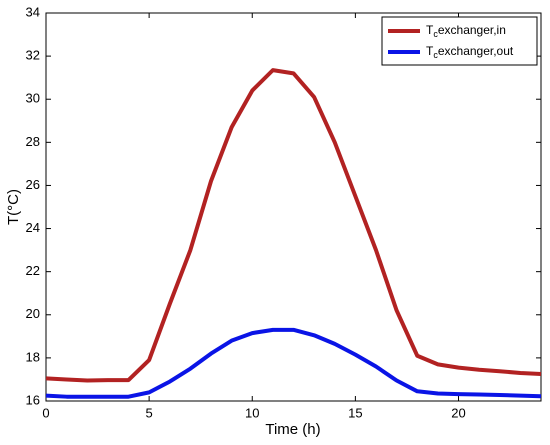  I want to click on y-tick-label: 16, so click(33, 399).